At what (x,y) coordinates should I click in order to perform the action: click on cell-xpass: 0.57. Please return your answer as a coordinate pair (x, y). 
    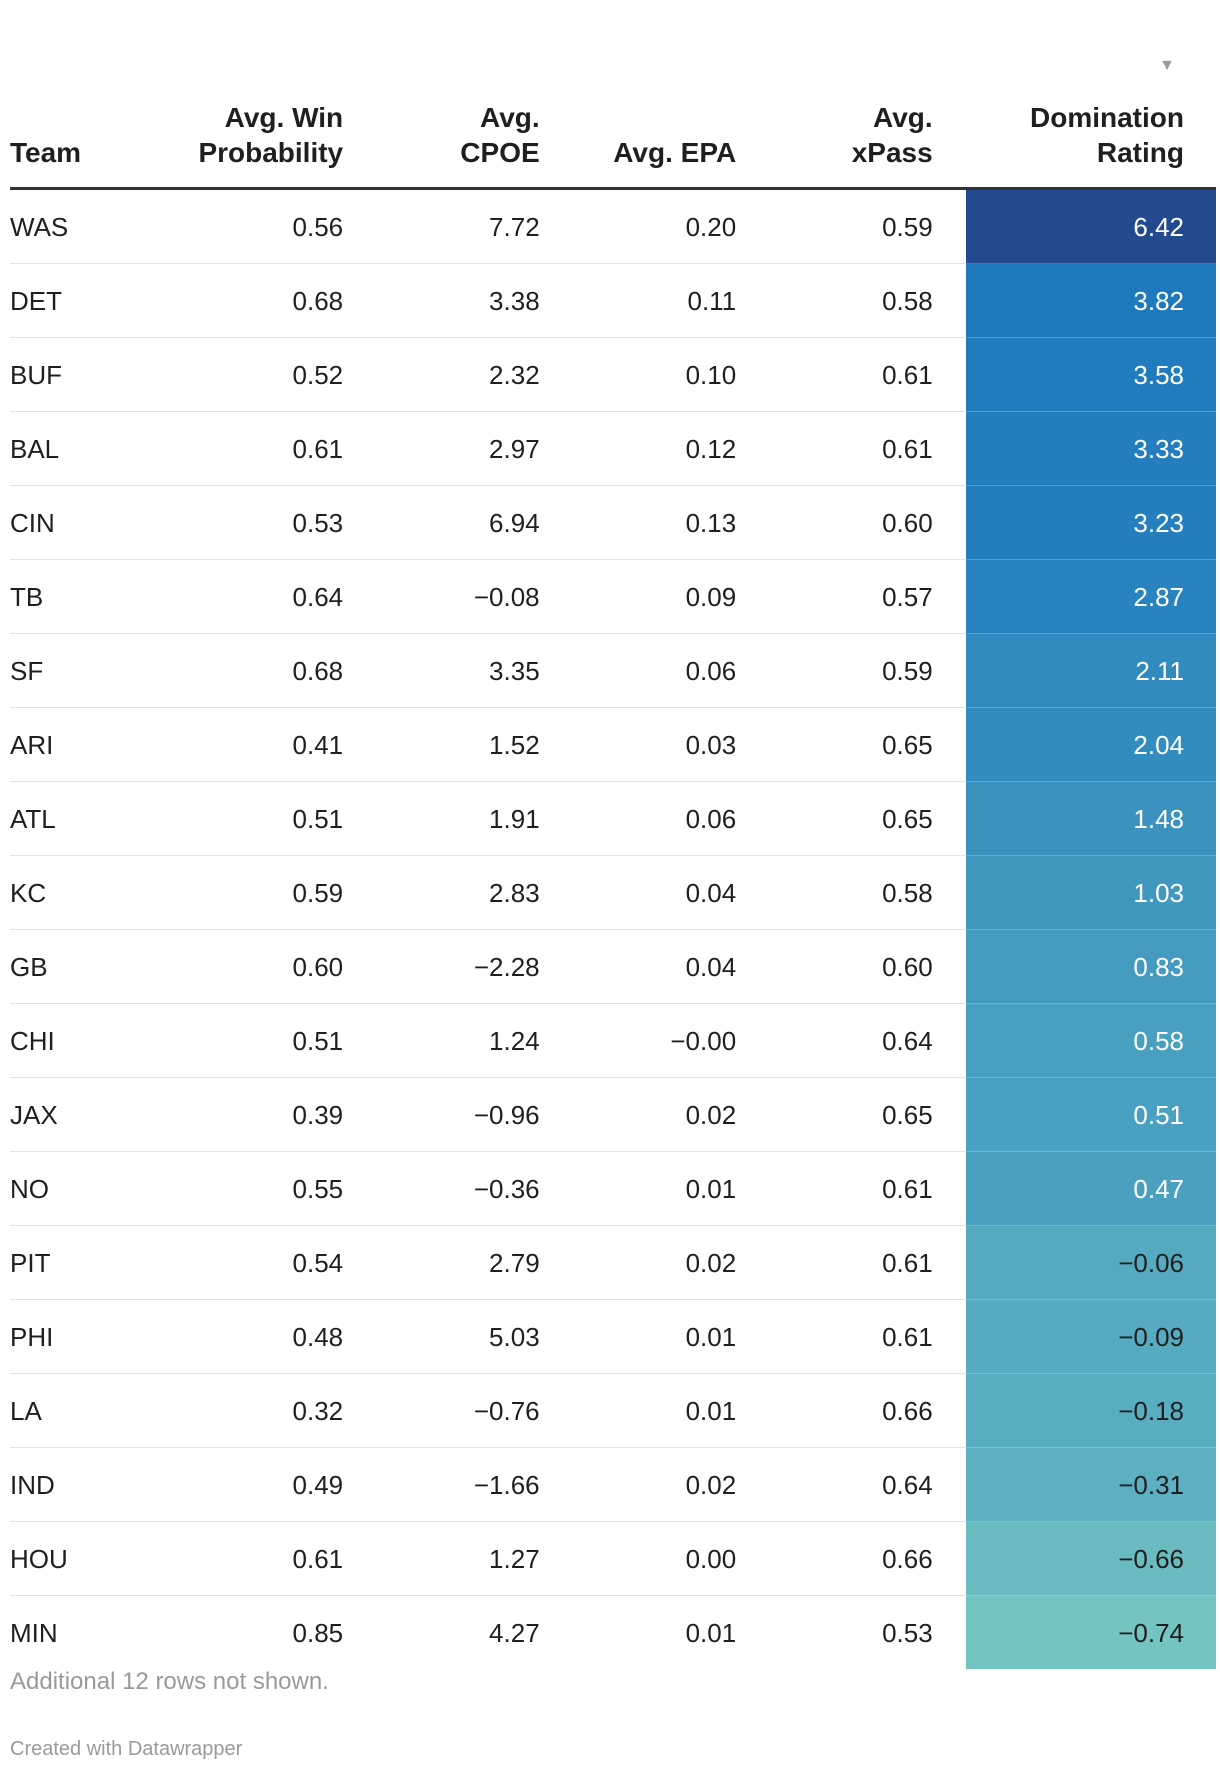
    Looking at the image, I should click on (867, 596).